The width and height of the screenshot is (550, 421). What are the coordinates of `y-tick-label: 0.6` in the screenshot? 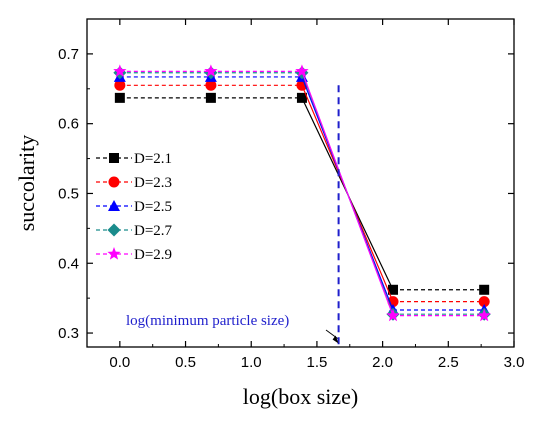 It's located at (68, 124).